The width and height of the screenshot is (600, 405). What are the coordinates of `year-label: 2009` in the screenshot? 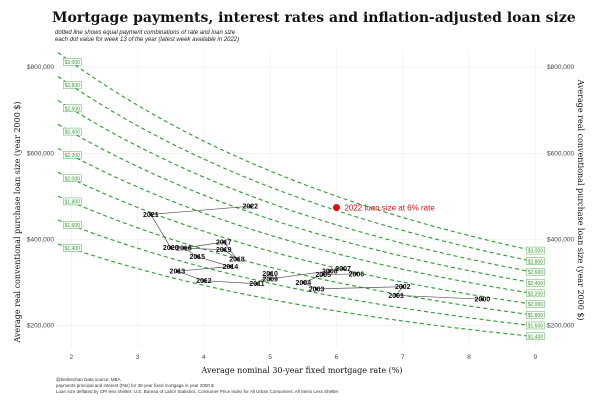 It's located at (270, 279).